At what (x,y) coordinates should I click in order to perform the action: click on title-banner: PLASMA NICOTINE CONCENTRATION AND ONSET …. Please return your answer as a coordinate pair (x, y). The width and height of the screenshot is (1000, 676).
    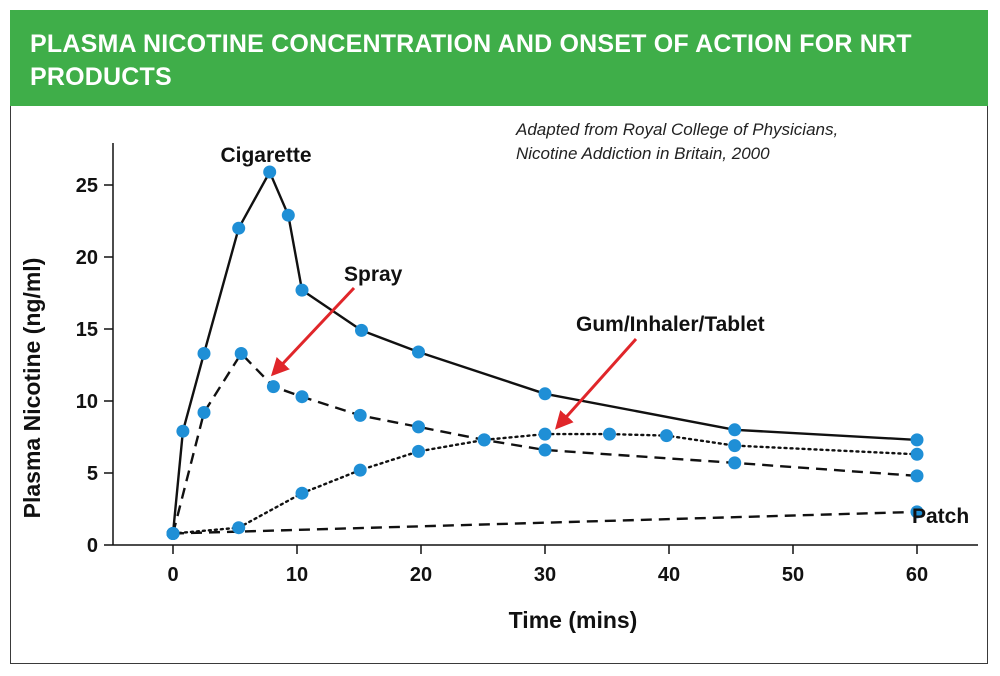
    Looking at the image, I should click on (499, 58).